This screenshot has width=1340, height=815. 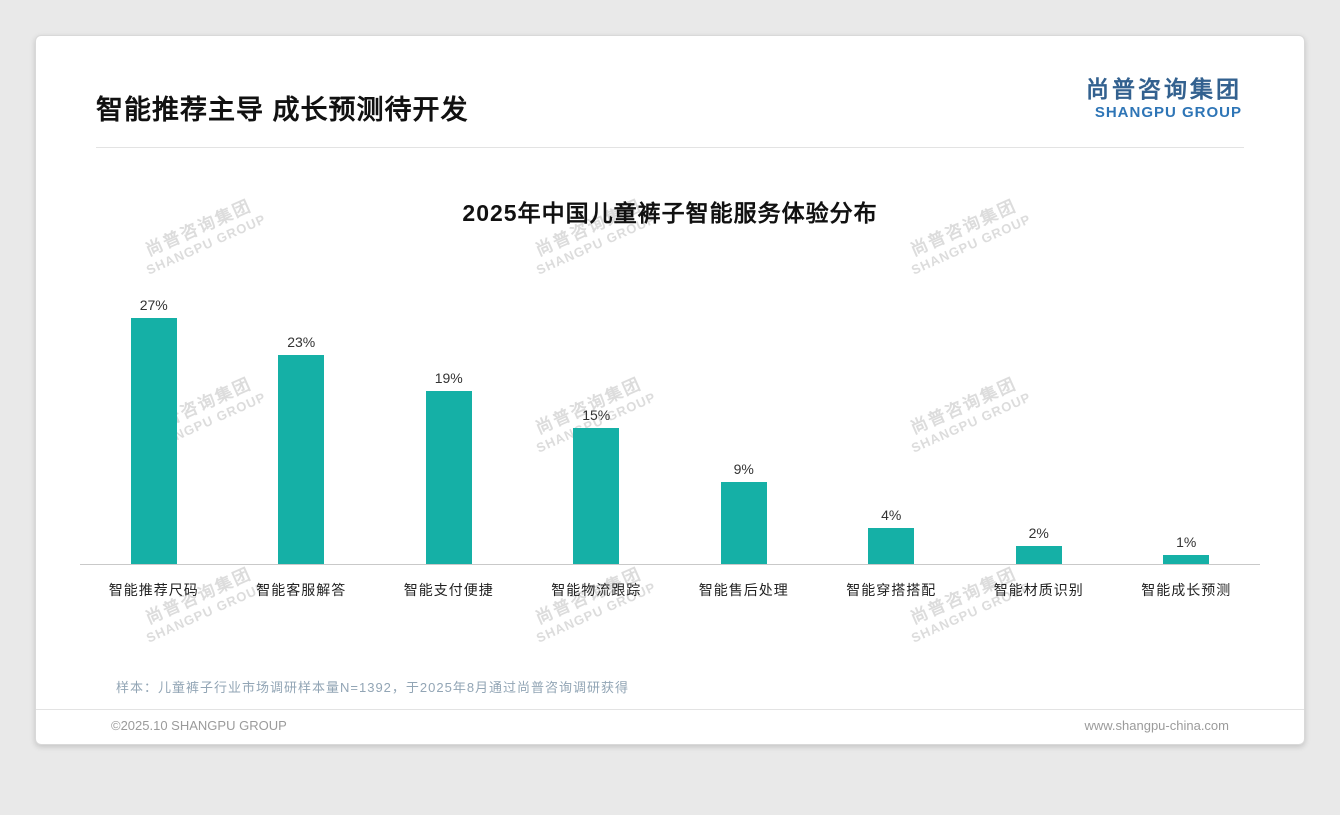 What do you see at coordinates (1168, 113) in the screenshot?
I see `logo-text-en: SHANGPU GROUP` at bounding box center [1168, 113].